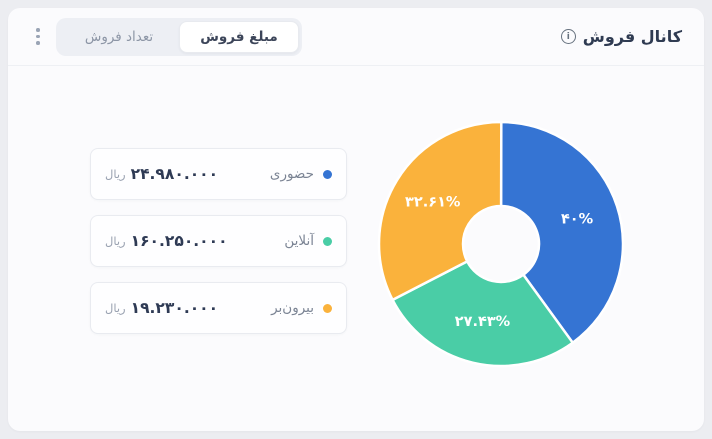  I want to click on legend-dot-teal-icon, so click(327, 241).